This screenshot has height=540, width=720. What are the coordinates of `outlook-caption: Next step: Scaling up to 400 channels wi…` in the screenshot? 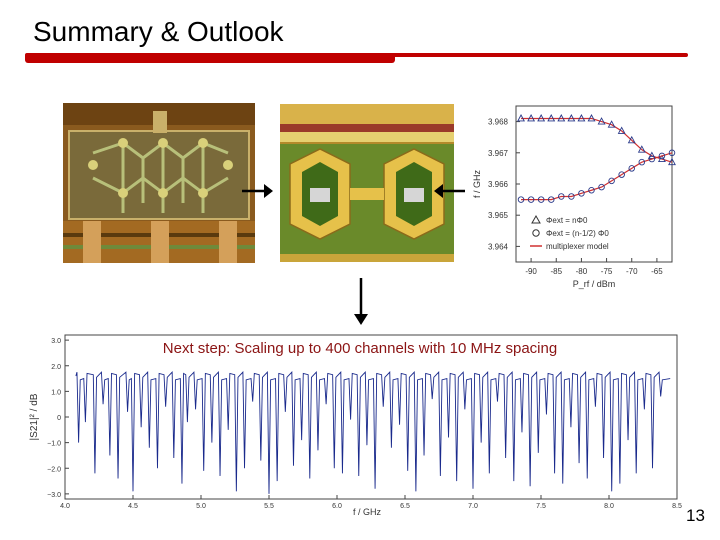 It's located at (360, 348).